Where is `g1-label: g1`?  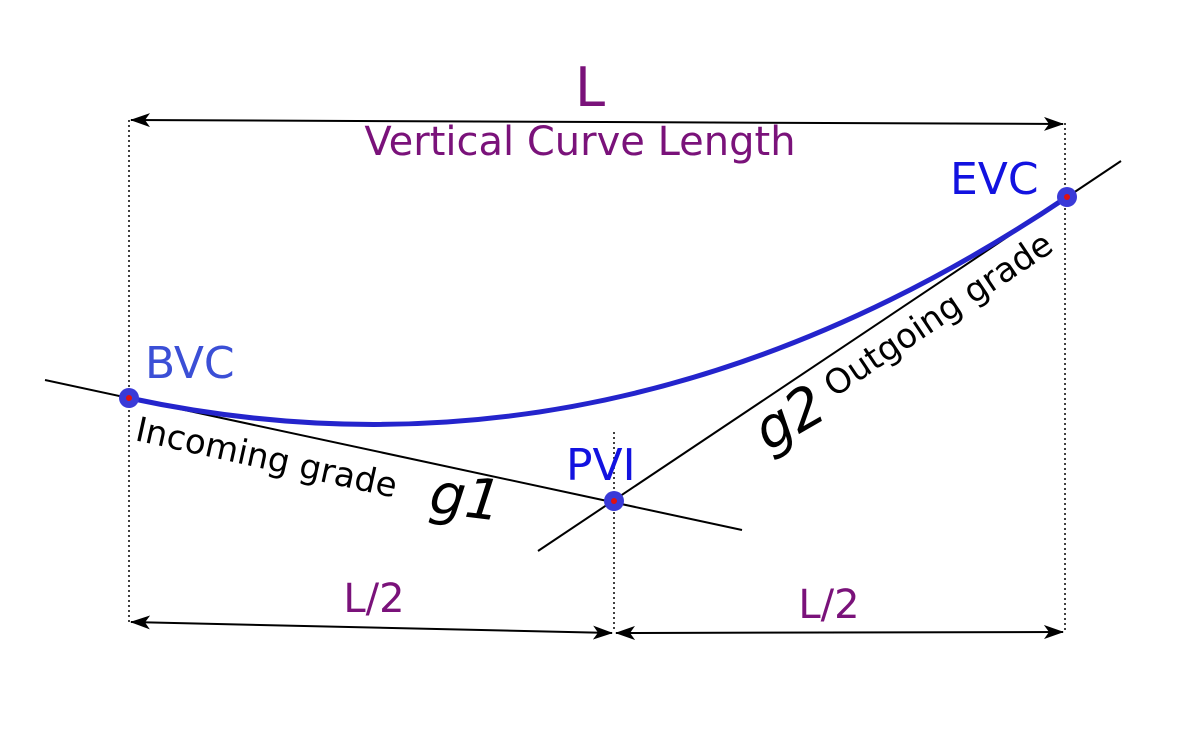 g1-label: g1 is located at coordinates (465, 497).